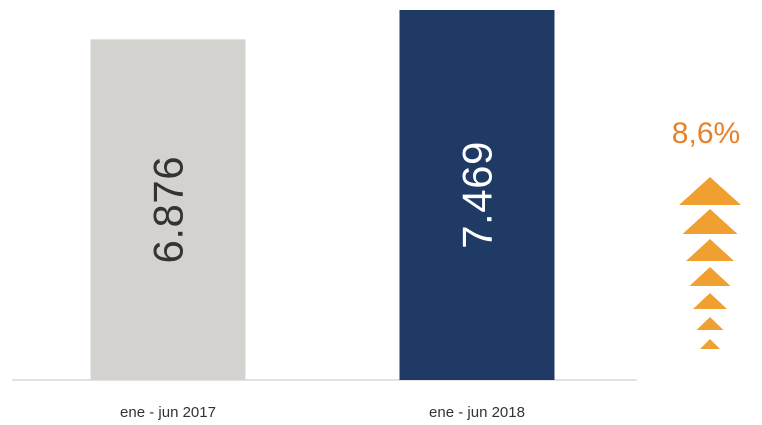 Image resolution: width=762 pixels, height=425 pixels. What do you see at coordinates (168, 412) in the screenshot?
I see `category-label-1: ene - jun 2017` at bounding box center [168, 412].